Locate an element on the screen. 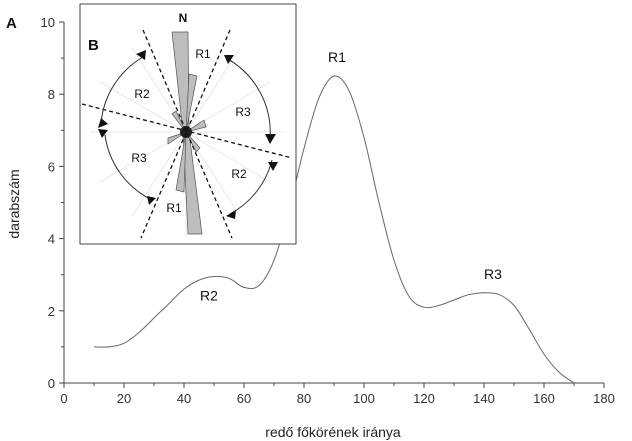 The image size is (632, 441). peak-label-r2: R2 is located at coordinates (209, 295).